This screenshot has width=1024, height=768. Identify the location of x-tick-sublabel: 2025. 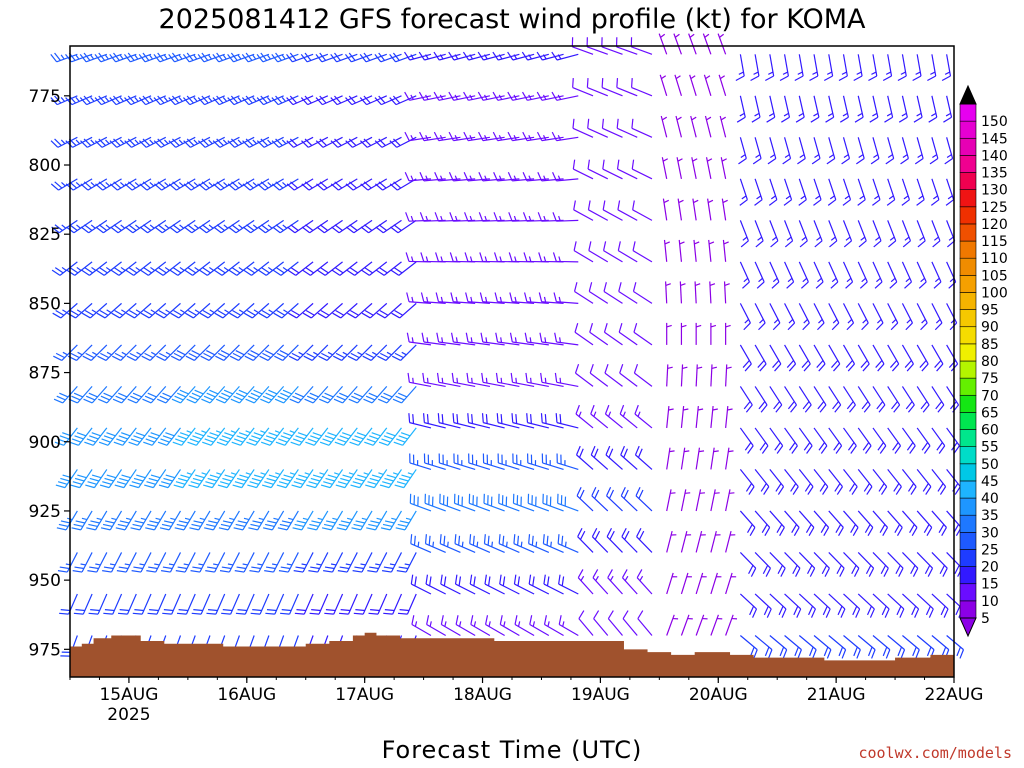
(128, 715).